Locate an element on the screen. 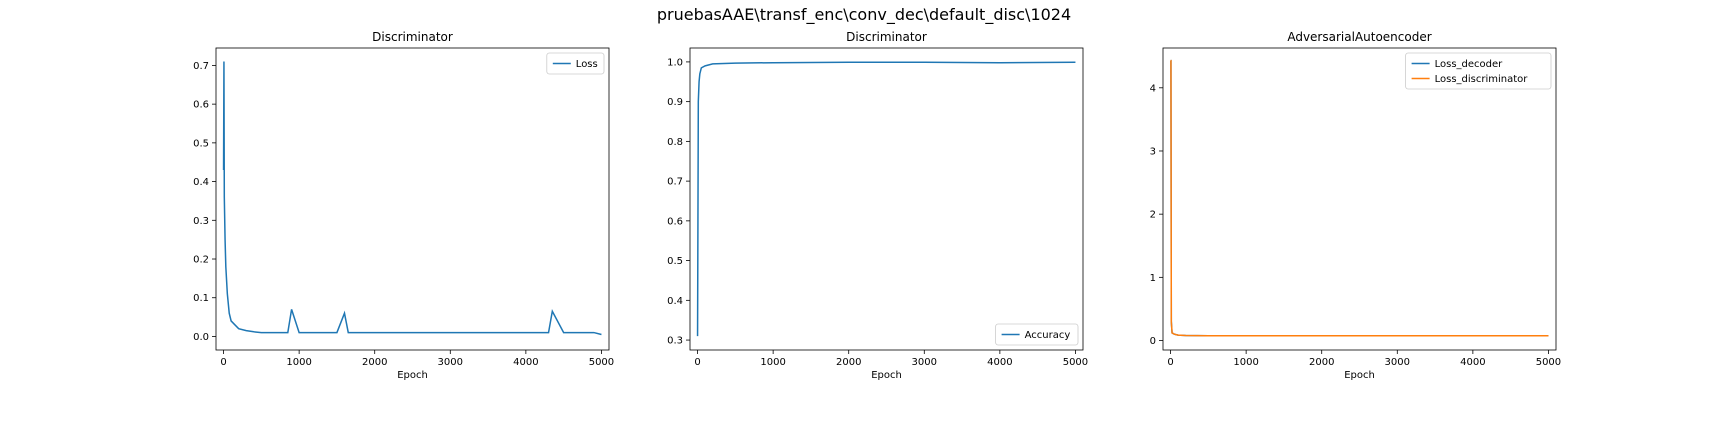  legend-label: Loss_decoder is located at coordinates (1469, 64).